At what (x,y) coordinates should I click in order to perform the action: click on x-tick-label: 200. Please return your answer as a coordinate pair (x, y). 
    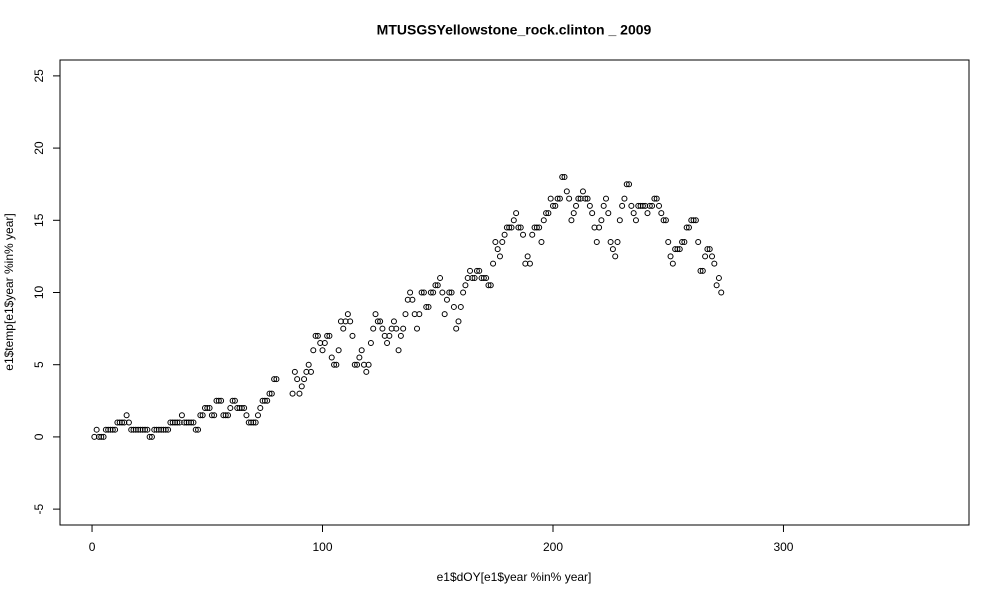
    Looking at the image, I should click on (553, 547).